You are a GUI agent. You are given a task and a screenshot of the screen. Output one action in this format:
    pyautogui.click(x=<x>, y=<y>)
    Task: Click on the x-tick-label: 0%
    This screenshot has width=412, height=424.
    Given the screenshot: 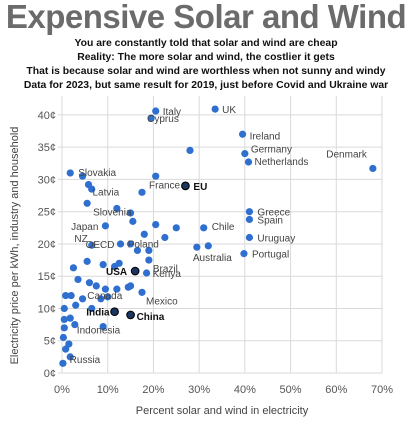 What is the action you would take?
    pyautogui.click(x=62, y=390)
    